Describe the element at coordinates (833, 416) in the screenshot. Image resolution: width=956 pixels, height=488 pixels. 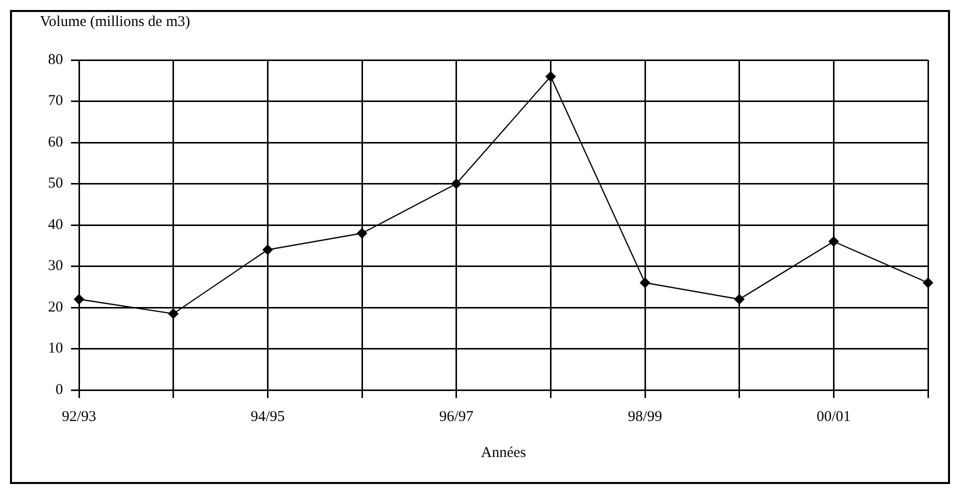
I see `x-tick-label: 00/01` at that location.